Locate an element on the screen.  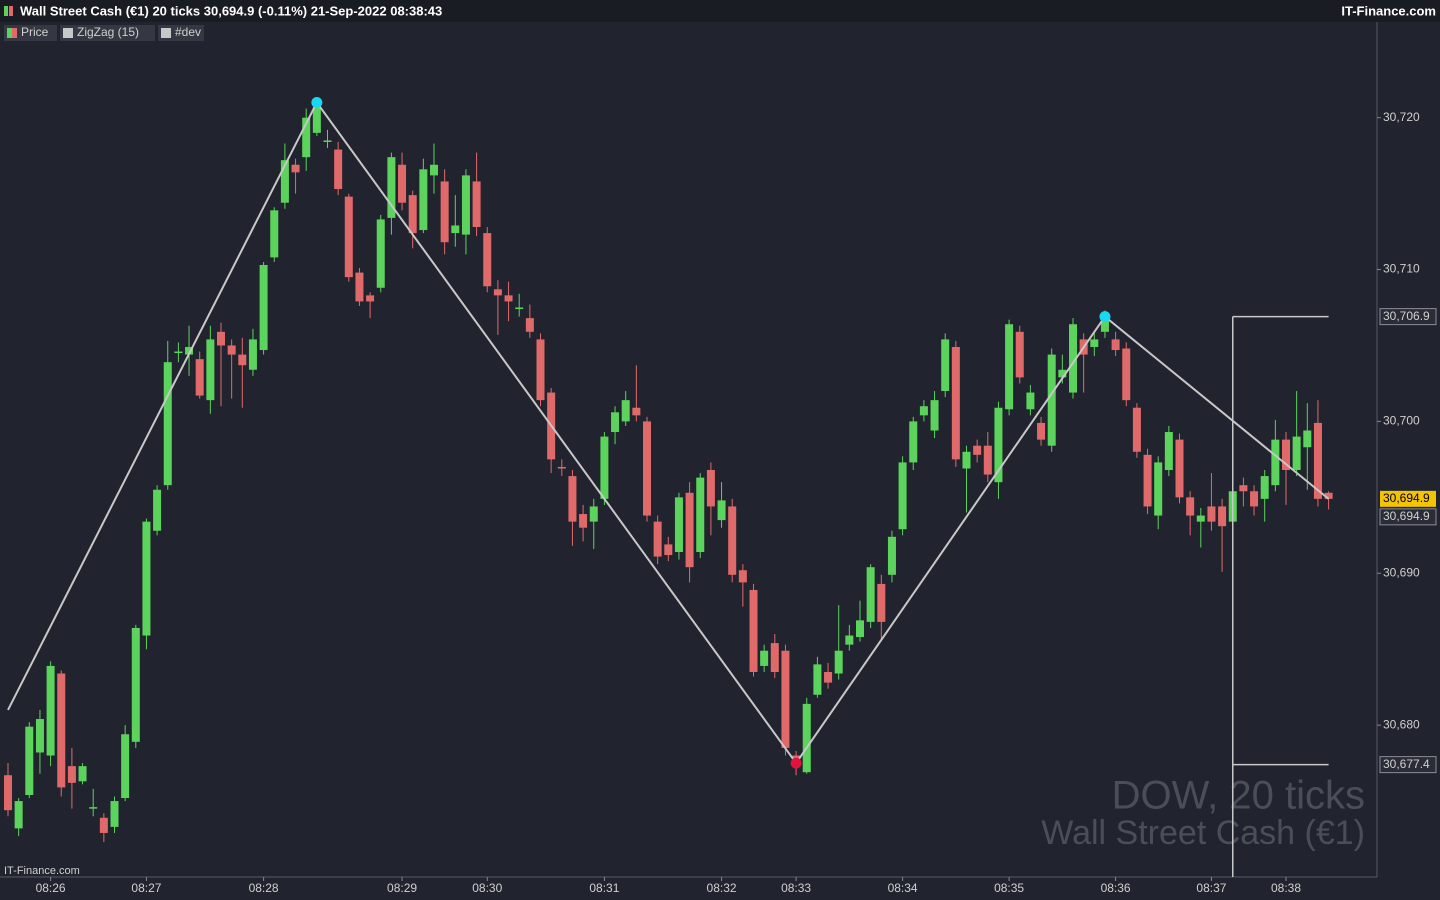
x-tick-label: 08:36 is located at coordinates (1116, 888).